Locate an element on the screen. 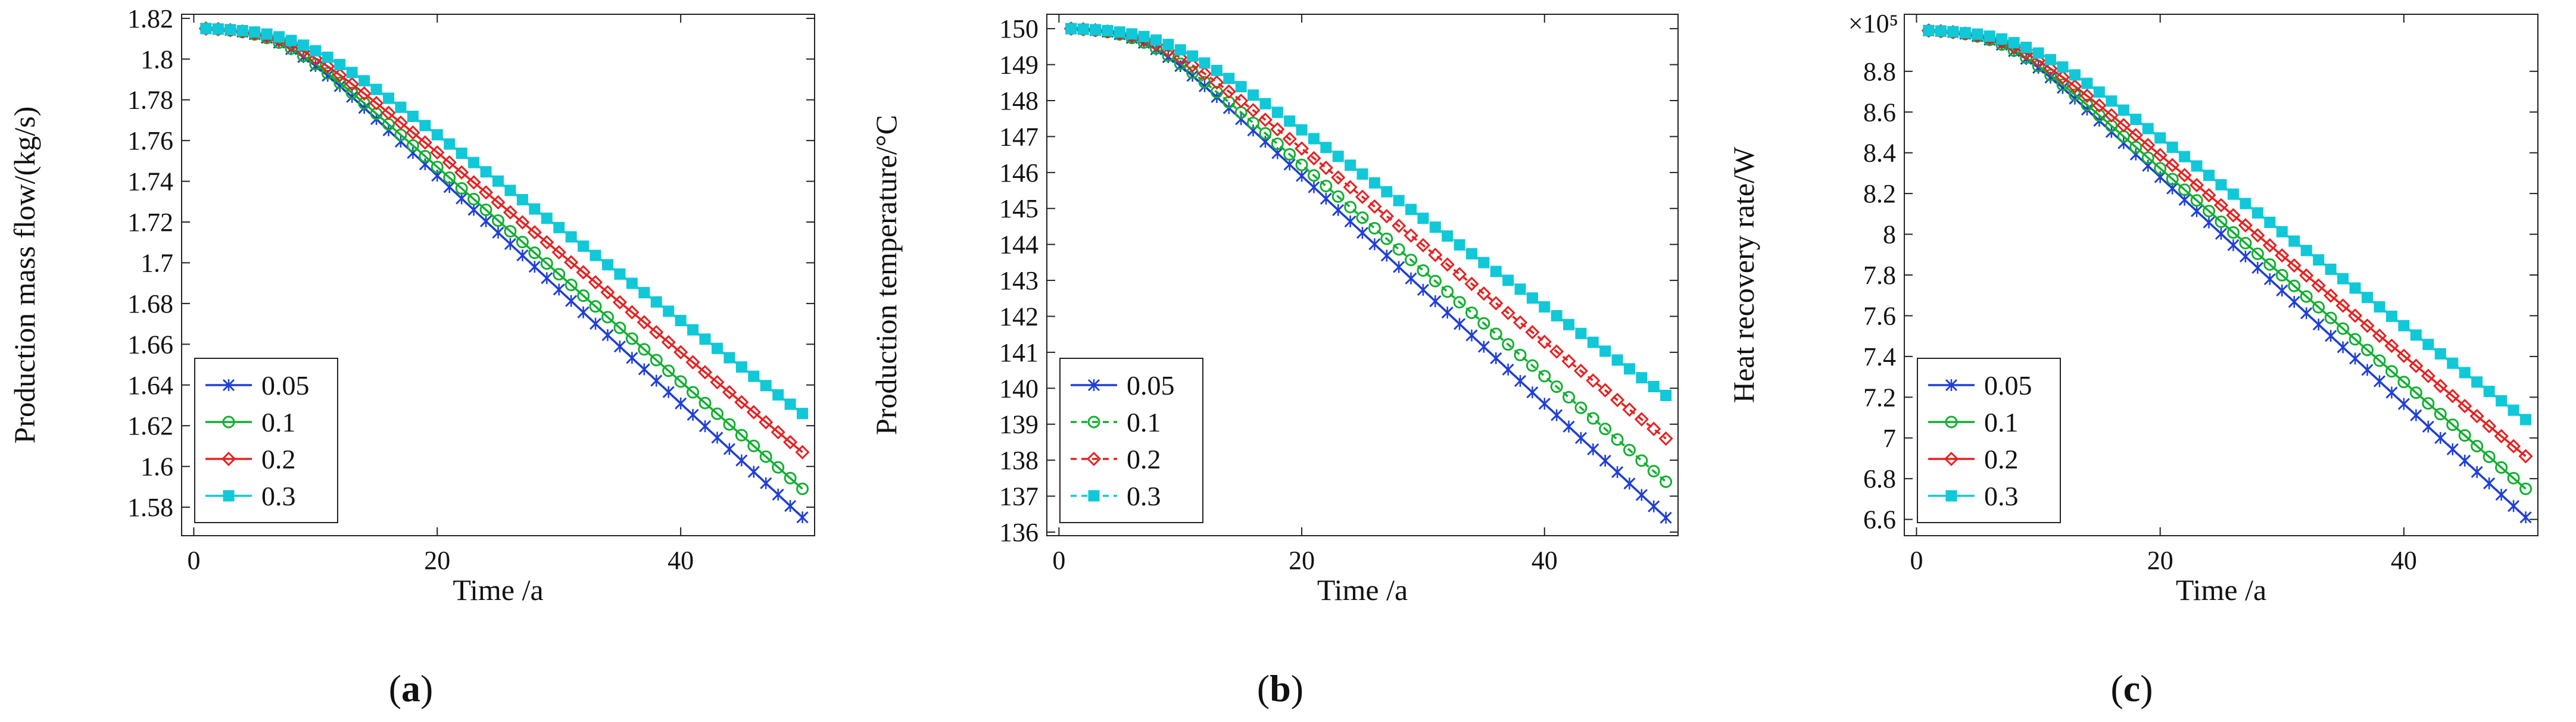 The image size is (2576, 722). y-tick-label: 149 is located at coordinates (1019, 65).